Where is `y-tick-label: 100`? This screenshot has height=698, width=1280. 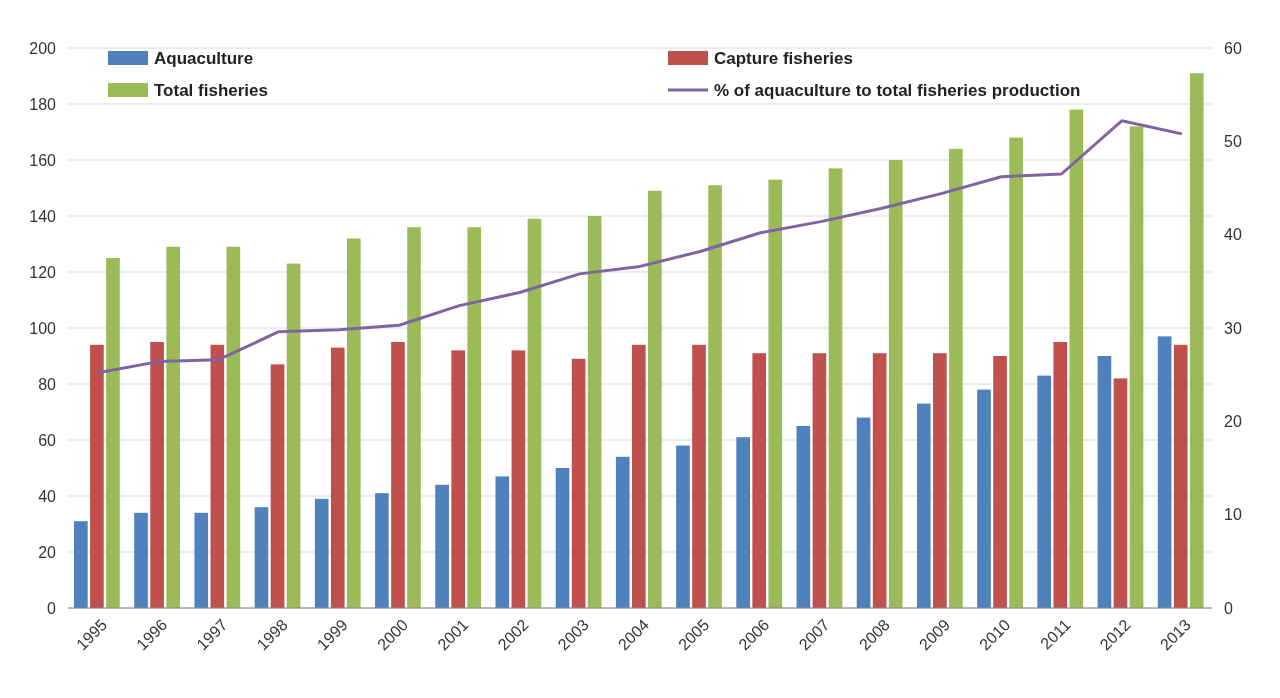
y-tick-label: 100 is located at coordinates (43, 328).